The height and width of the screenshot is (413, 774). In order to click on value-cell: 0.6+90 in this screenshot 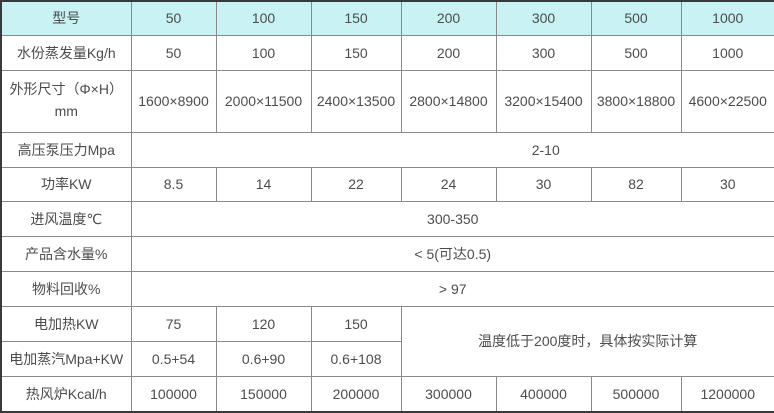, I will do `click(263, 358)`.